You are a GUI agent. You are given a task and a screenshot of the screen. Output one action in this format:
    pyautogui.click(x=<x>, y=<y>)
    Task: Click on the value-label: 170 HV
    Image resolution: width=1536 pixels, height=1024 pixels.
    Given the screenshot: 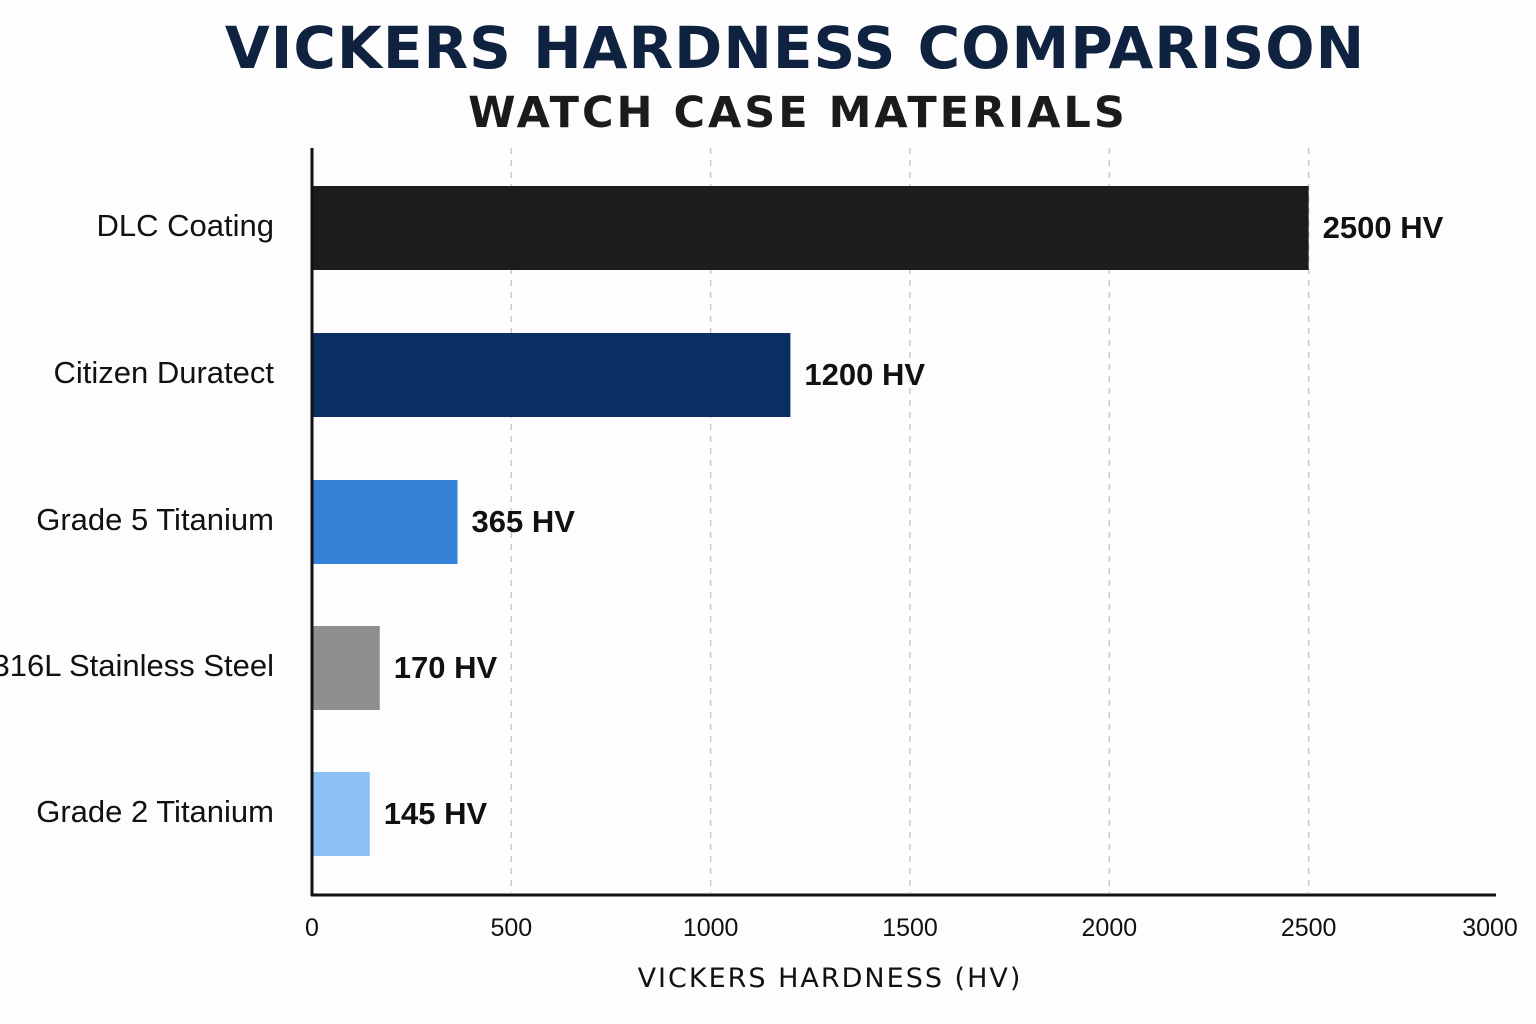 What is the action you would take?
    pyautogui.click(x=446, y=667)
    